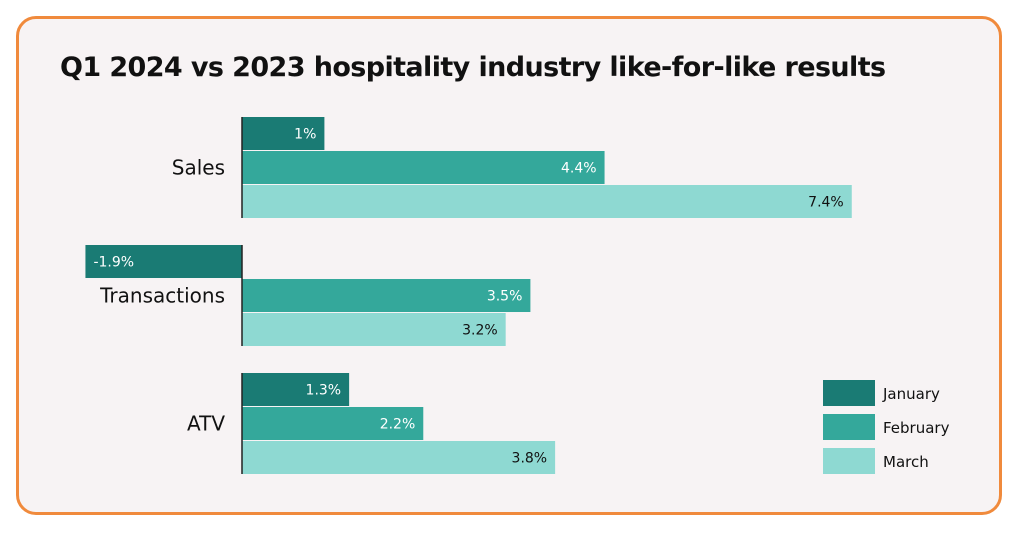 Image resolution: width=1024 pixels, height=535 pixels. What do you see at coordinates (333, 423) in the screenshot?
I see `bar-atv-february` at bounding box center [333, 423].